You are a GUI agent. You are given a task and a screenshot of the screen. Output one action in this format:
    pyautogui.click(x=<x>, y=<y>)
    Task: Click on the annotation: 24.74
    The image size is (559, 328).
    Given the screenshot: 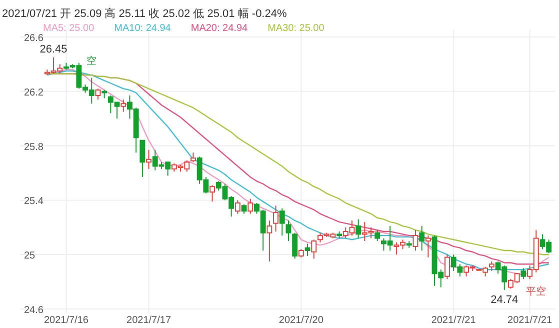 What is the action you would take?
    pyautogui.click(x=504, y=300)
    